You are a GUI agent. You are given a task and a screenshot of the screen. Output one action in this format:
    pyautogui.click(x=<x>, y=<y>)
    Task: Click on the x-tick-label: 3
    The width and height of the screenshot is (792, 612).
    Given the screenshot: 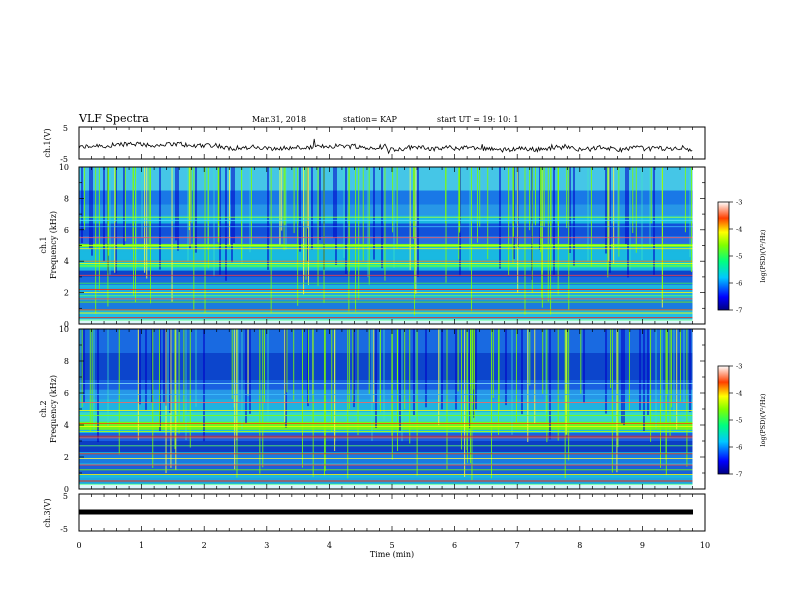 What is the action you would take?
    pyautogui.click(x=266, y=545)
    